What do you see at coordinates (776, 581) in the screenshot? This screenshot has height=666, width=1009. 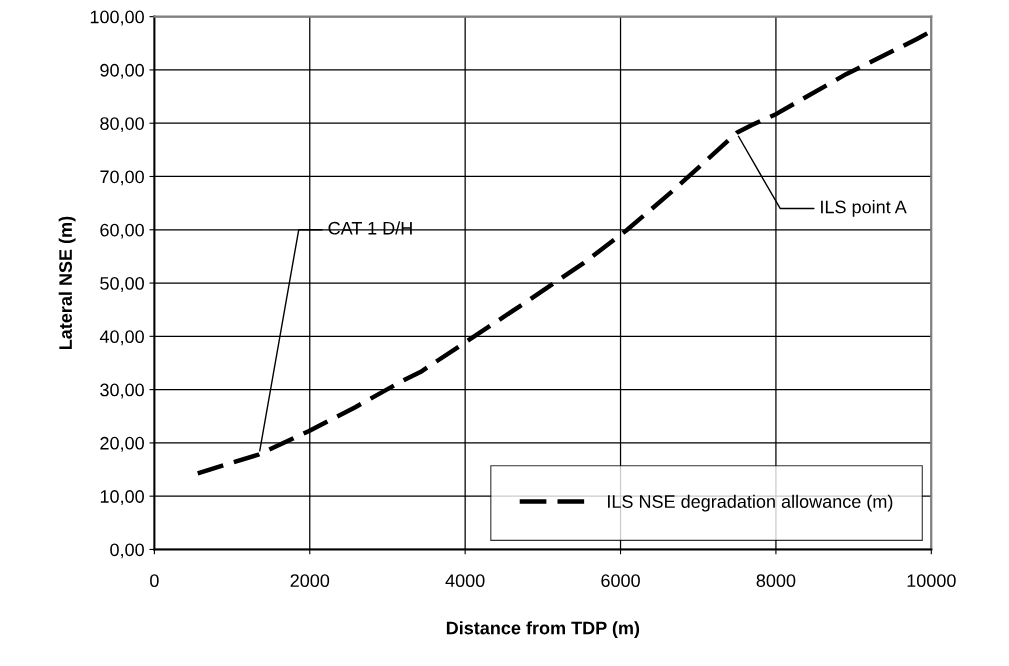 I see `x-tick-label: 8000` at bounding box center [776, 581].